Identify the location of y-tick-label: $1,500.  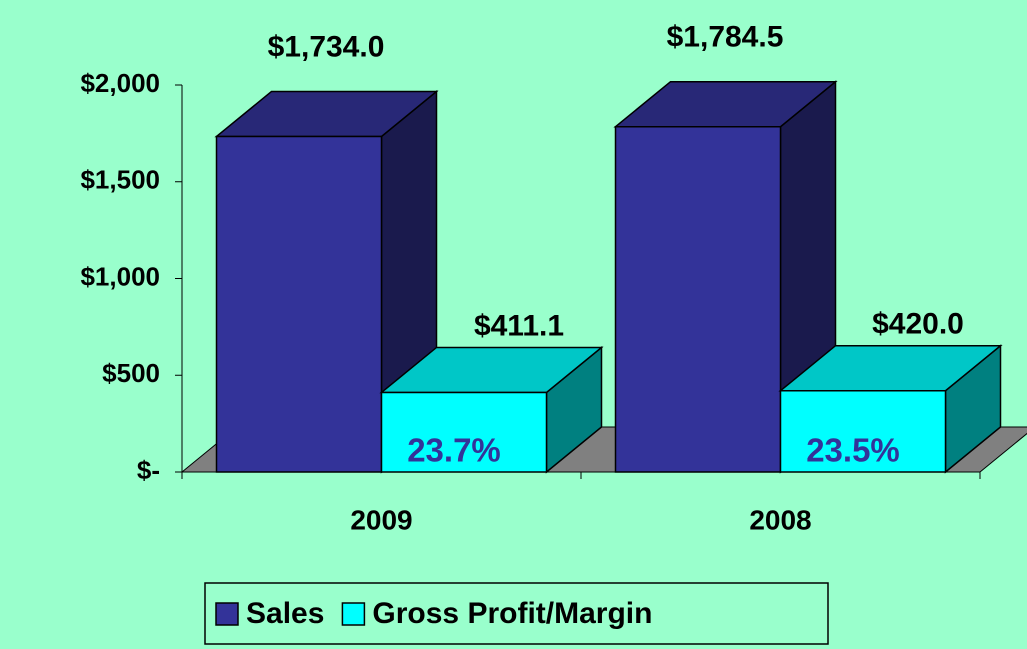
(120, 180).